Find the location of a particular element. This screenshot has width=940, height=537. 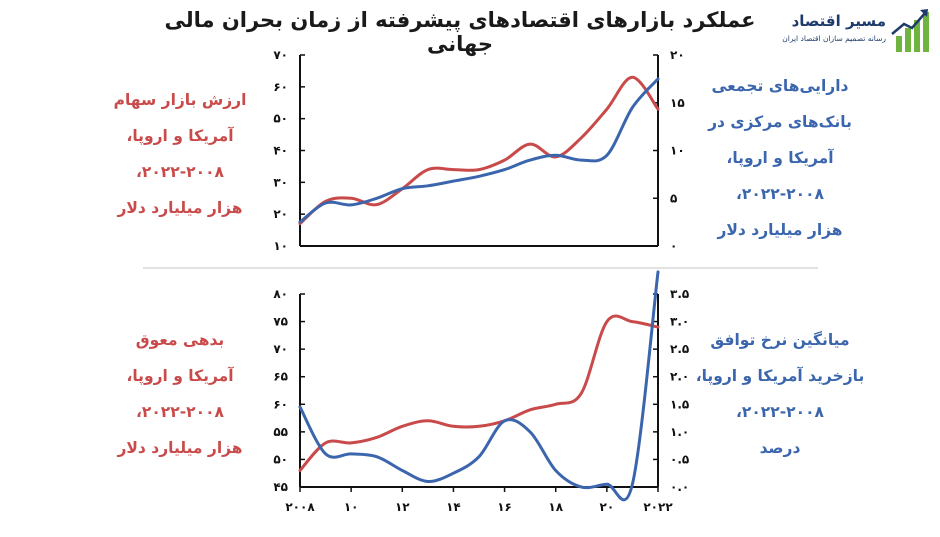

x-tick-label: ۲۰ is located at coordinates (607, 507).